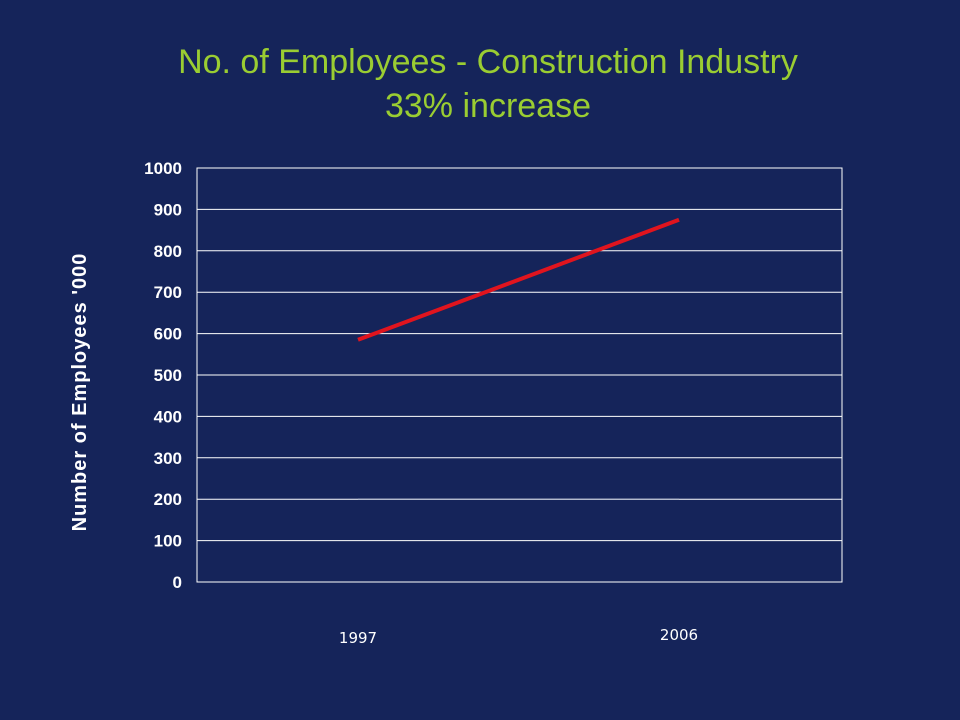 Image resolution: width=960 pixels, height=720 pixels. Describe the element at coordinates (168, 334) in the screenshot. I see `y-tick-label-600: 600` at that location.